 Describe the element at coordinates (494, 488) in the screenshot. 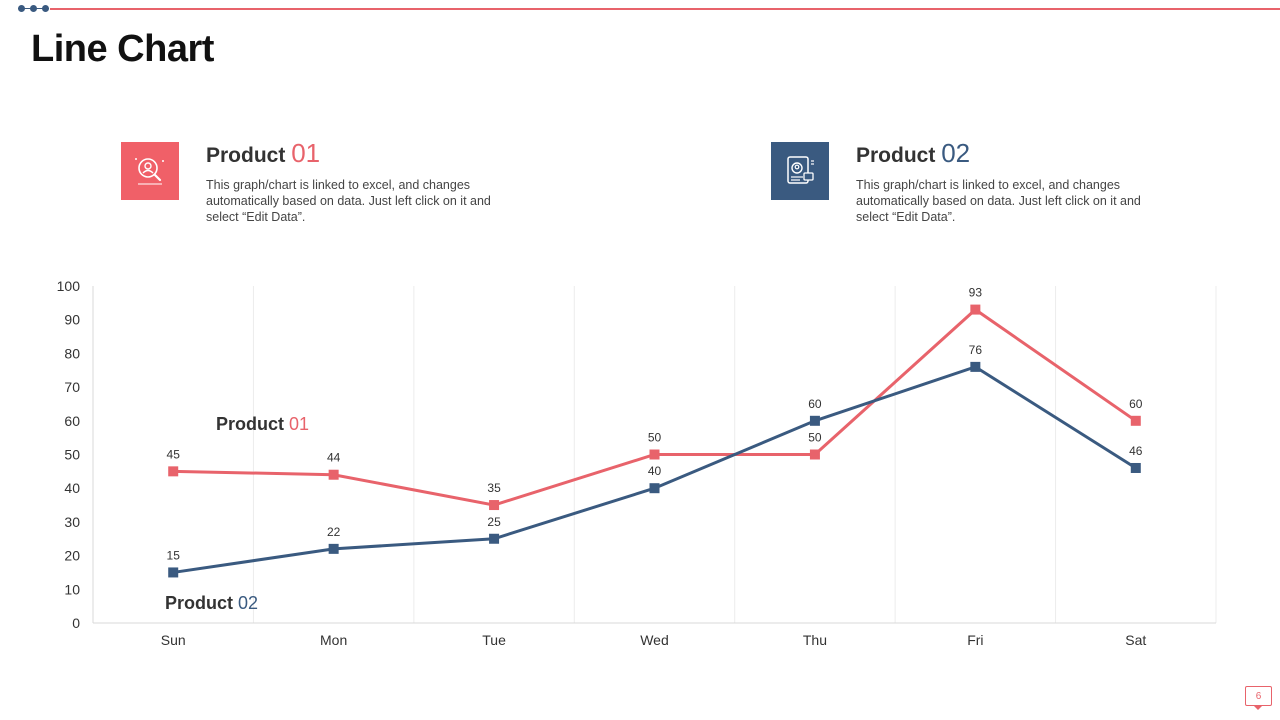

I see `data-label: 35` at that location.